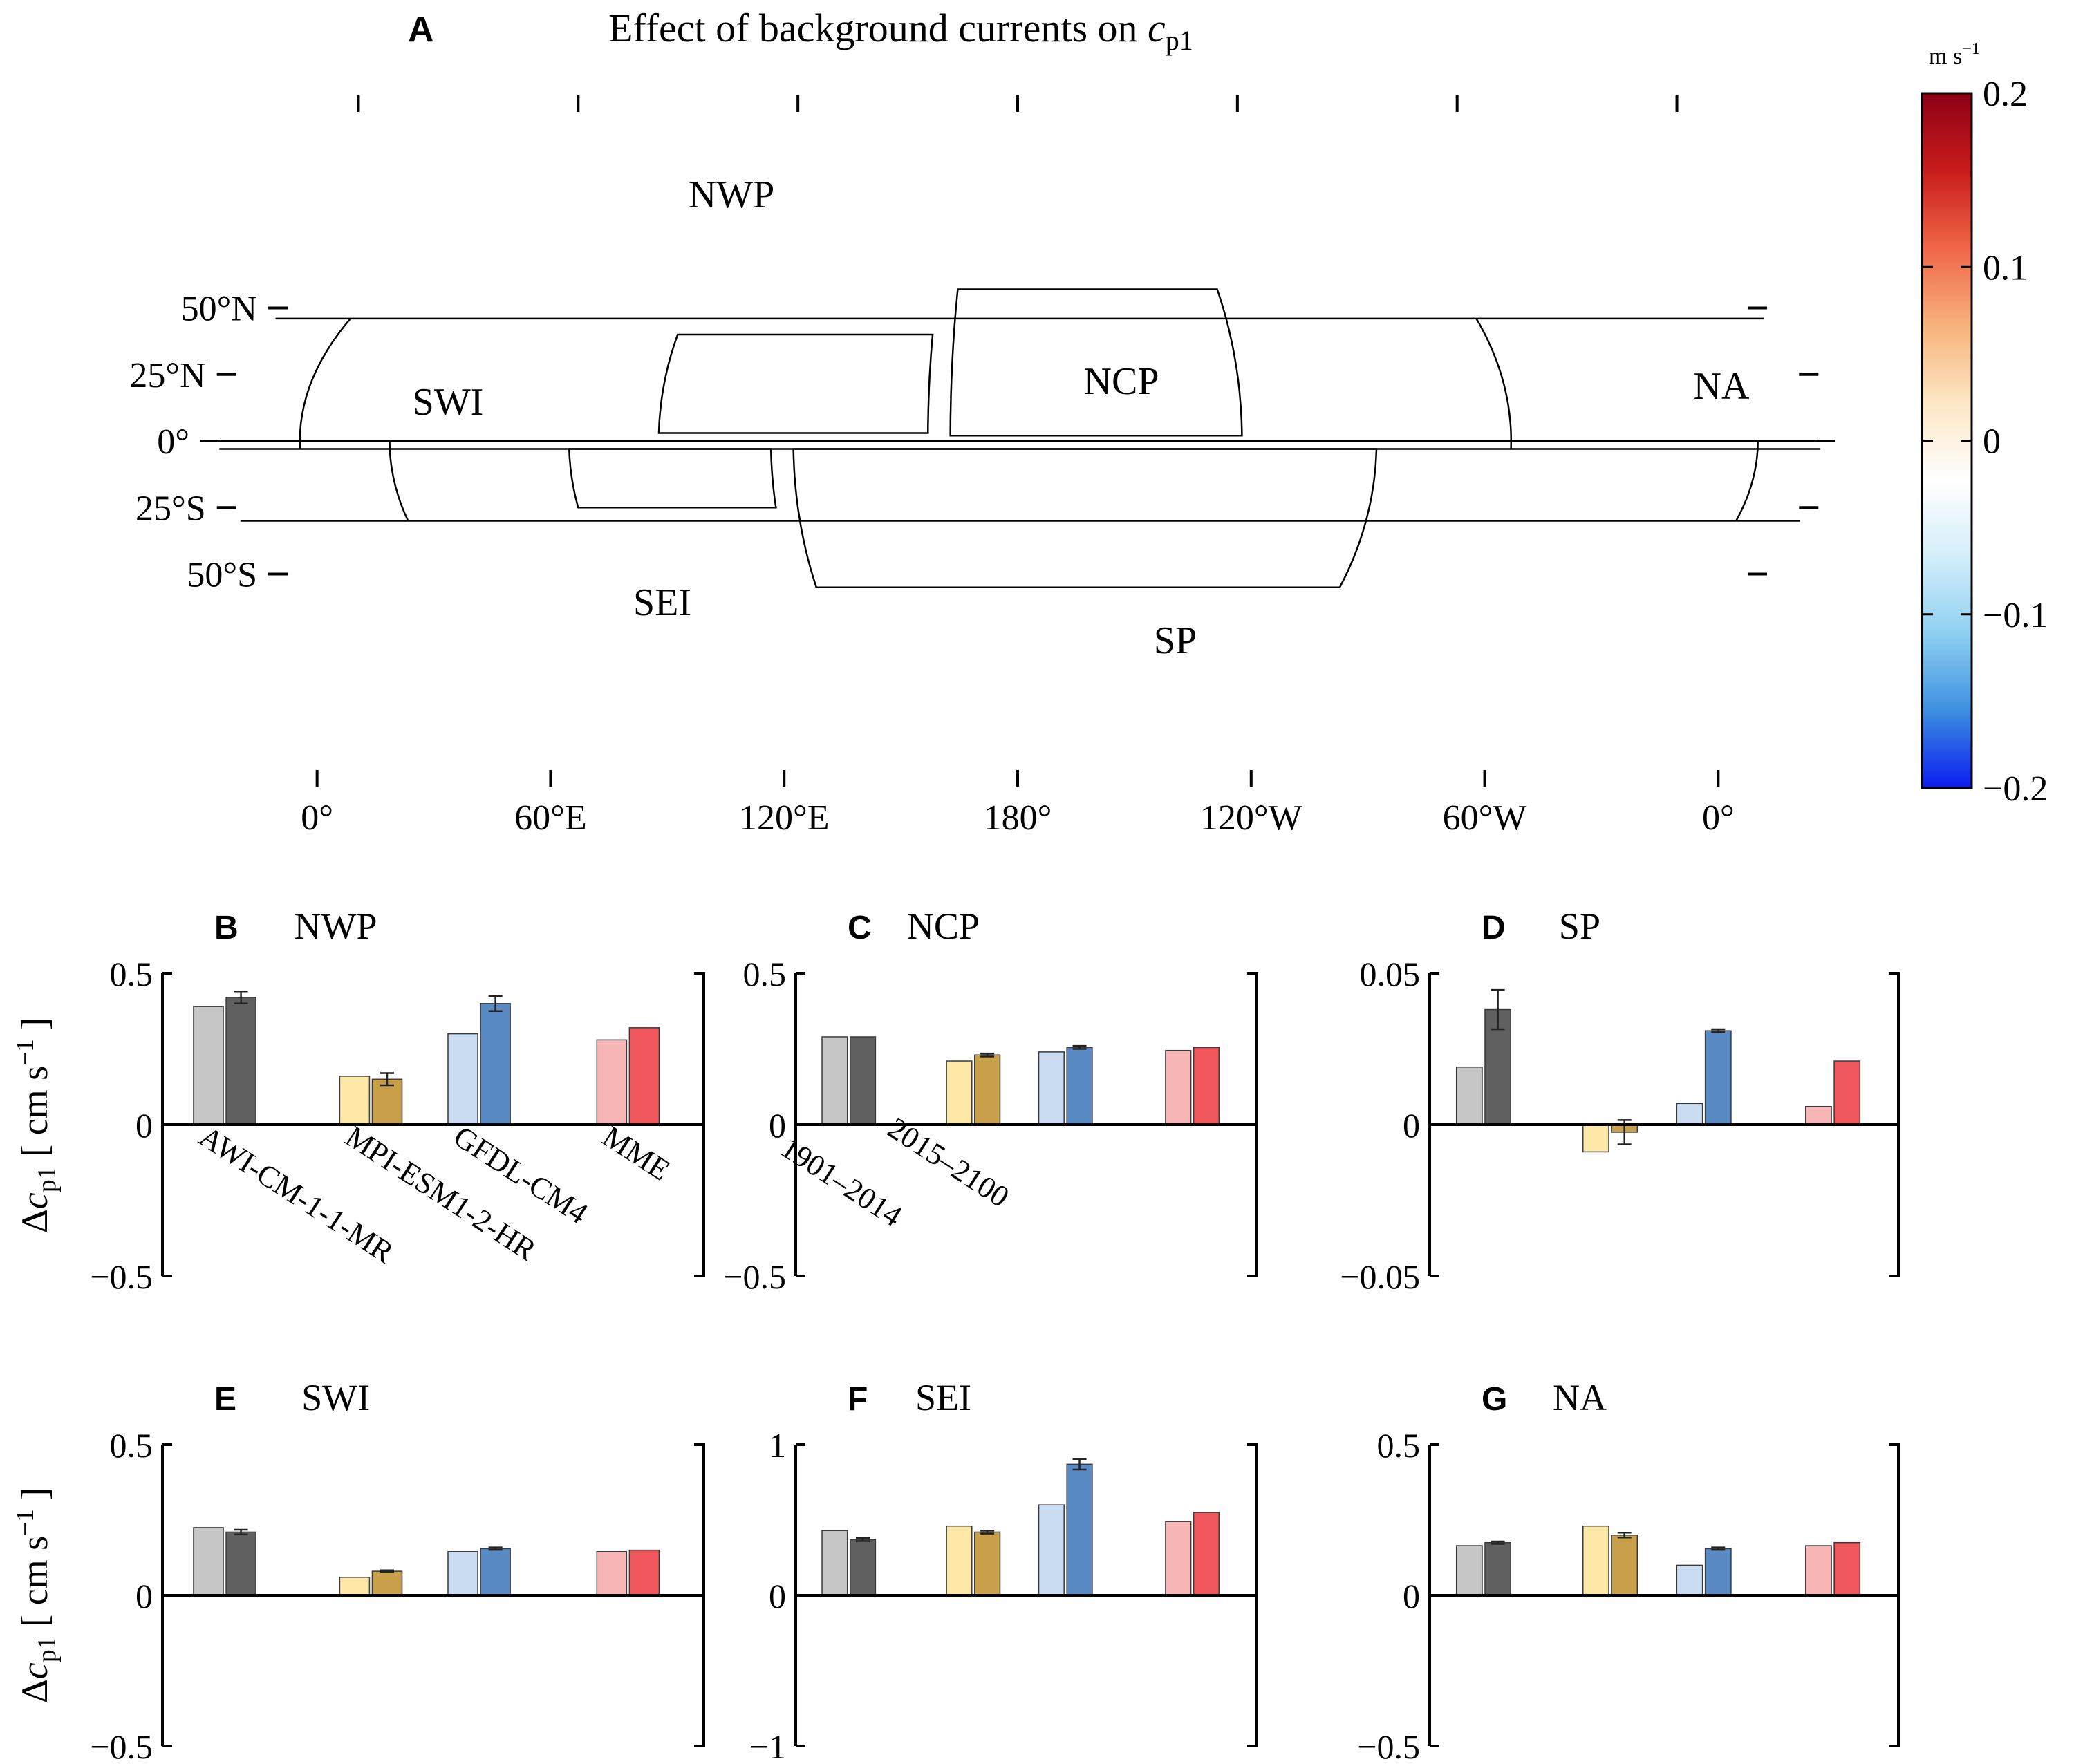 This screenshot has width=2074, height=1764. Describe the element at coordinates (1793, 438) in the screenshot. I see `land-africa` at that location.